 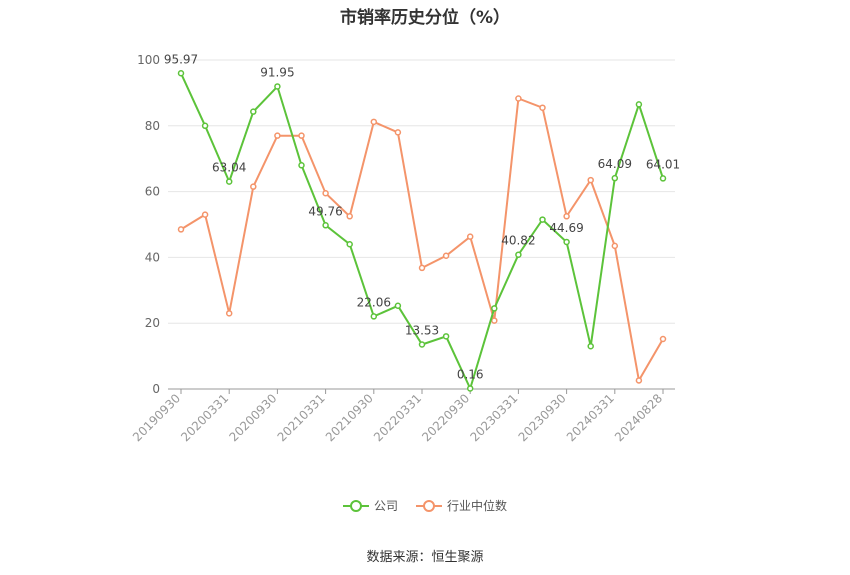 What do you see at coordinates (355, 505) in the screenshot?
I see `legend-marker-company` at bounding box center [355, 505].